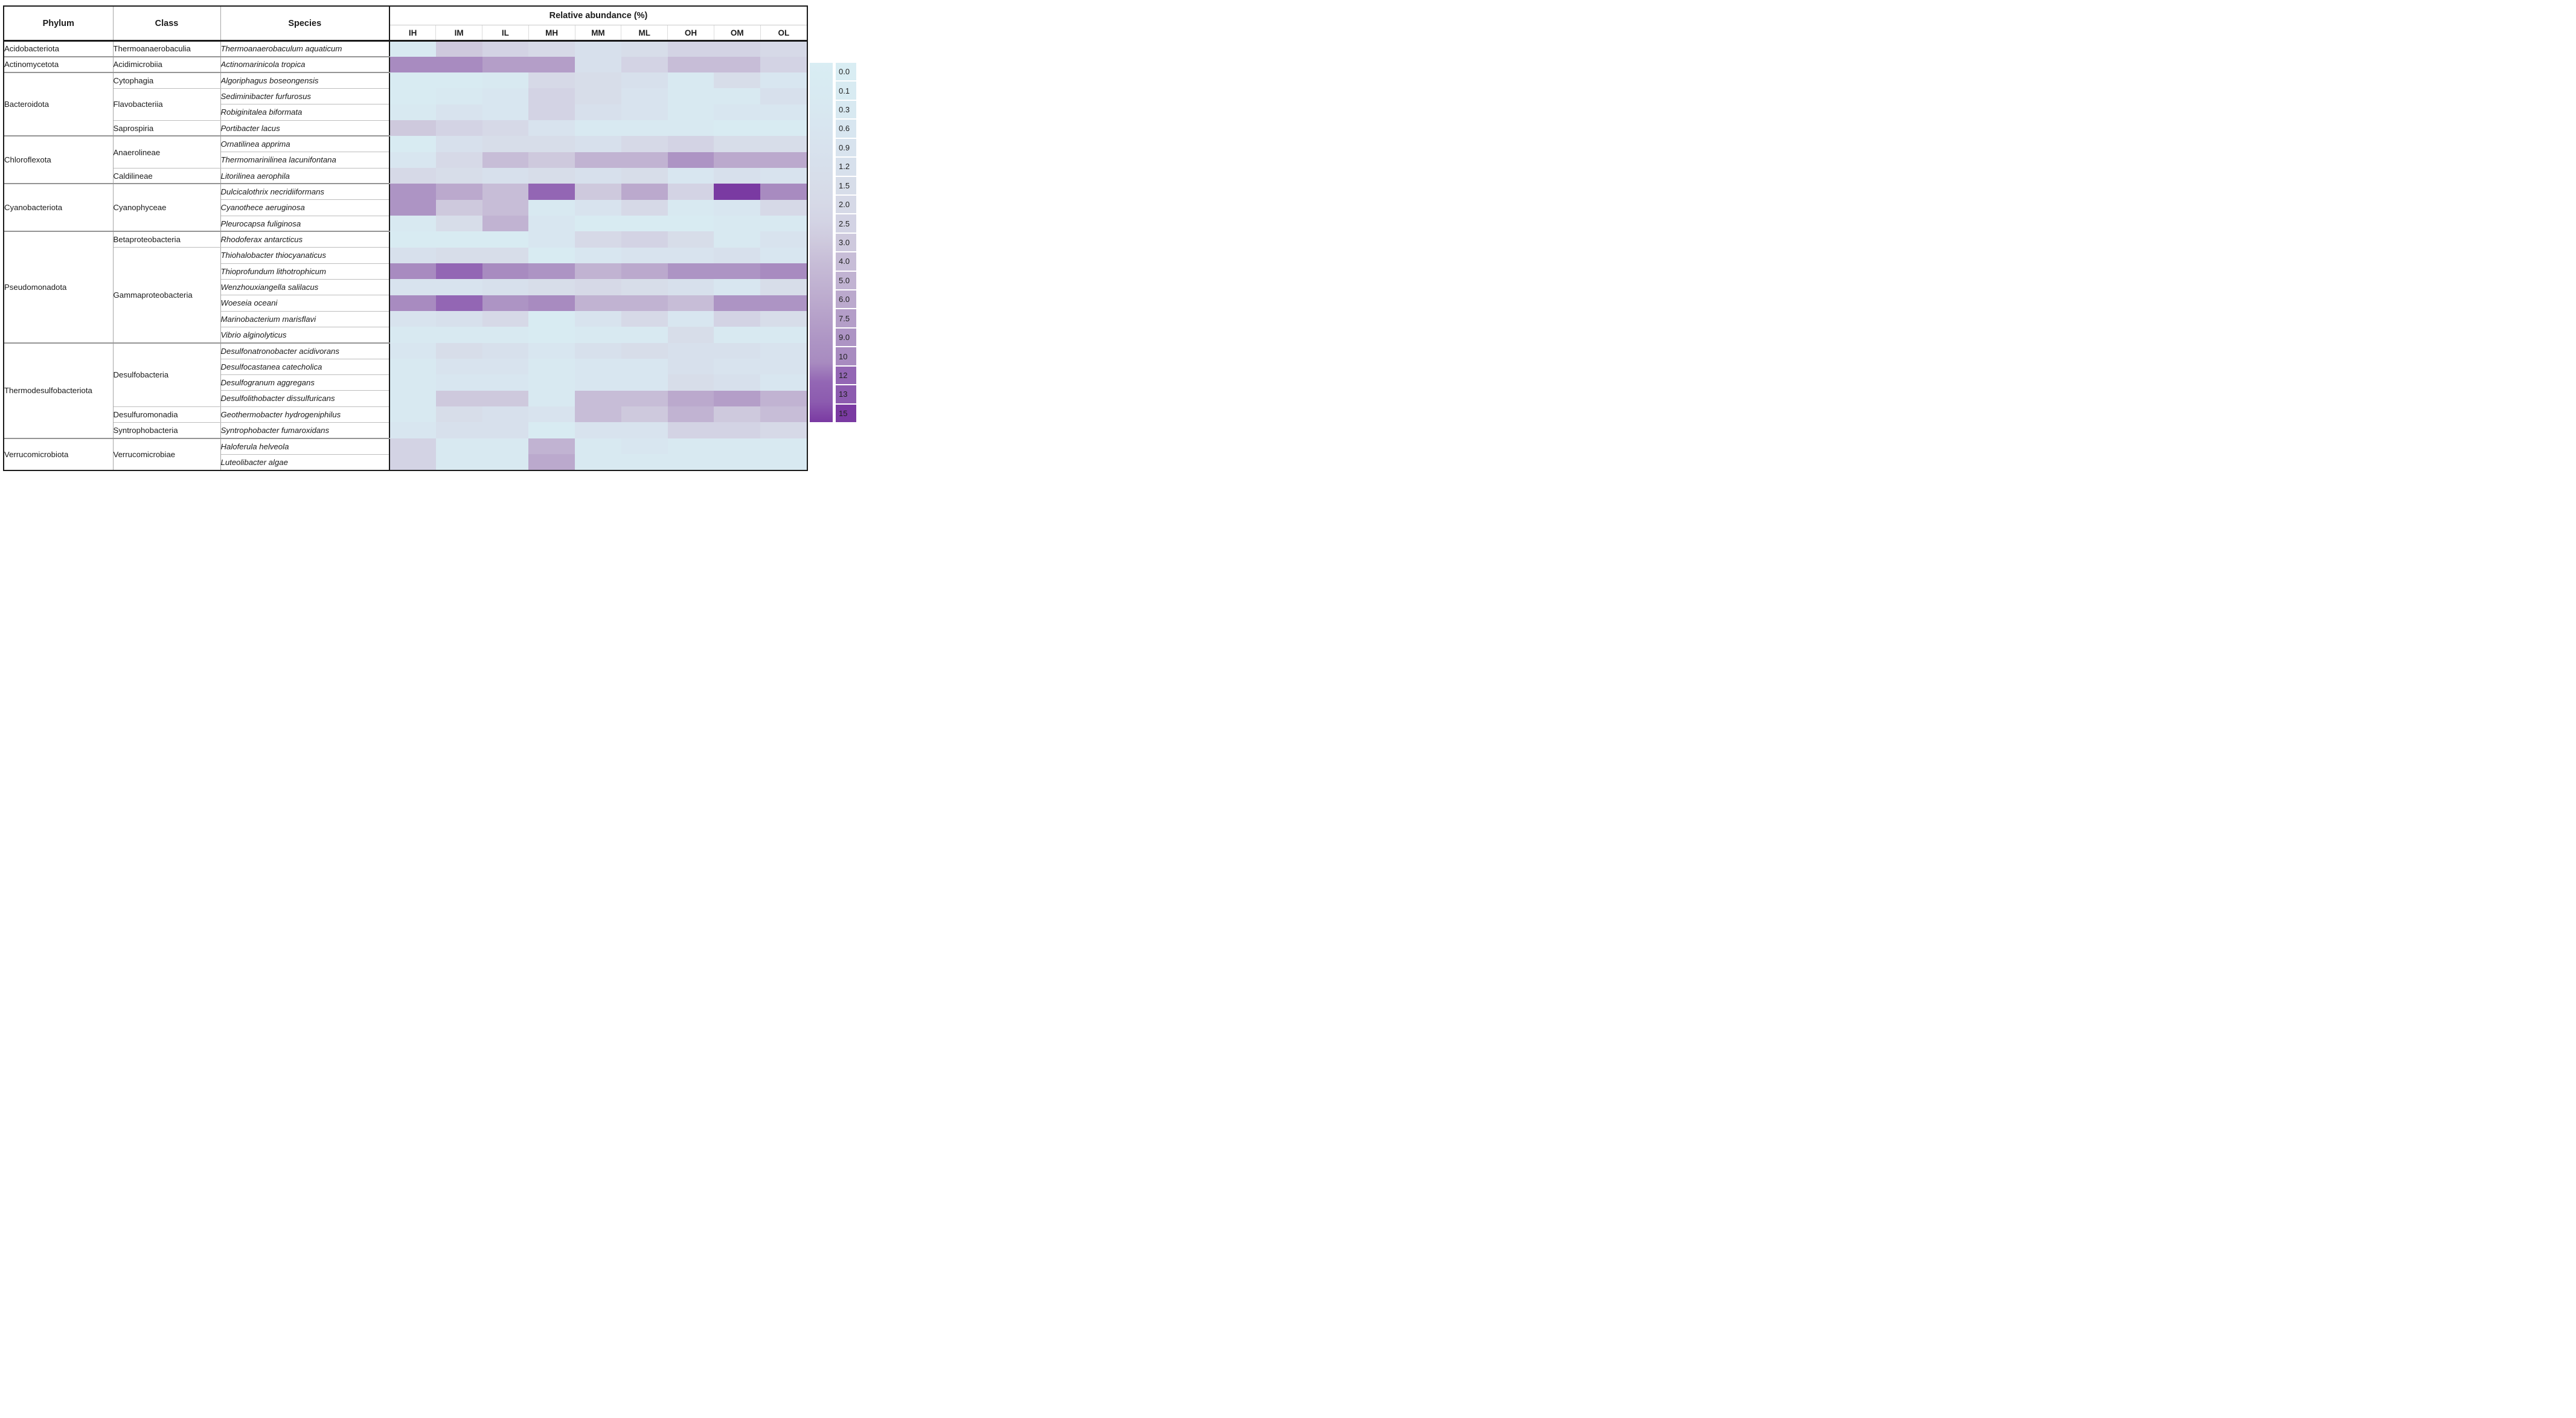 This screenshot has width=2576, height=1418. I want to click on species-cell: Wenzhouxiangella salilacus, so click(305, 287).